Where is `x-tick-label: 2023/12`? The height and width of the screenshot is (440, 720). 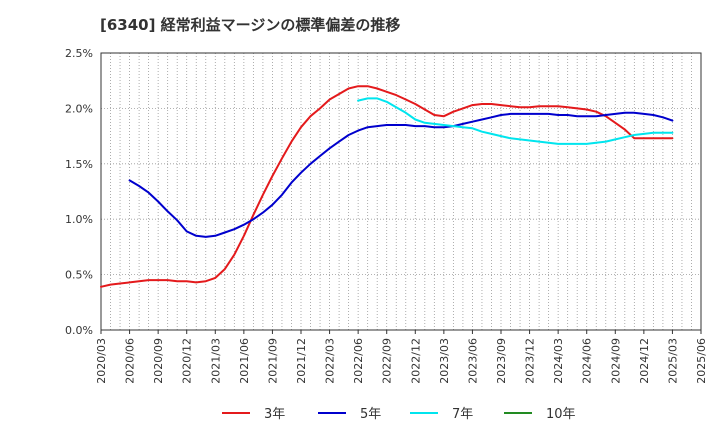 x-tick-label: 2023/12 is located at coordinates (530, 361).